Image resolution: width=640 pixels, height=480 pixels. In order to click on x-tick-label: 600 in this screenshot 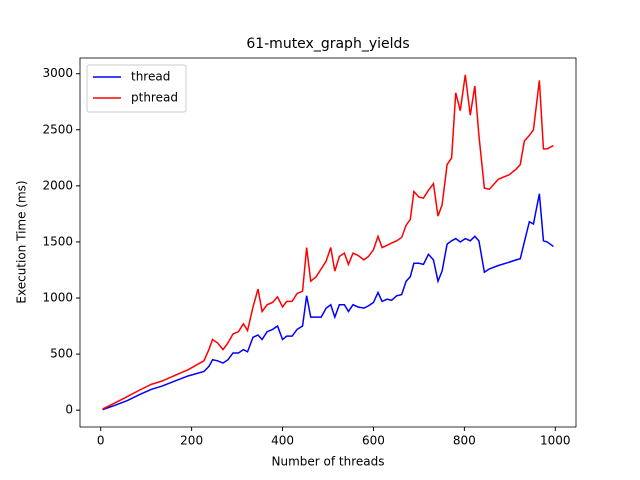, I will do `click(373, 441)`.